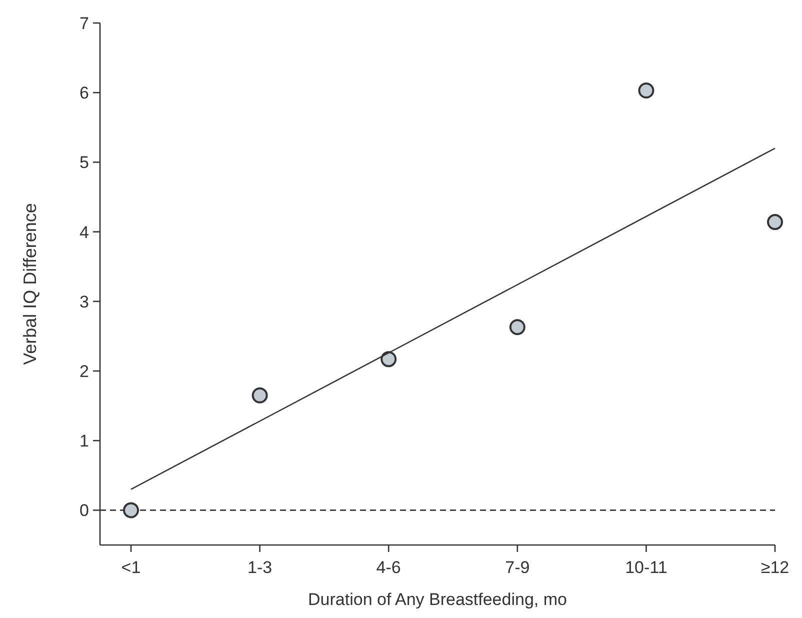  What do you see at coordinates (84, 371) in the screenshot?
I see `y-tick-label: 2` at bounding box center [84, 371].